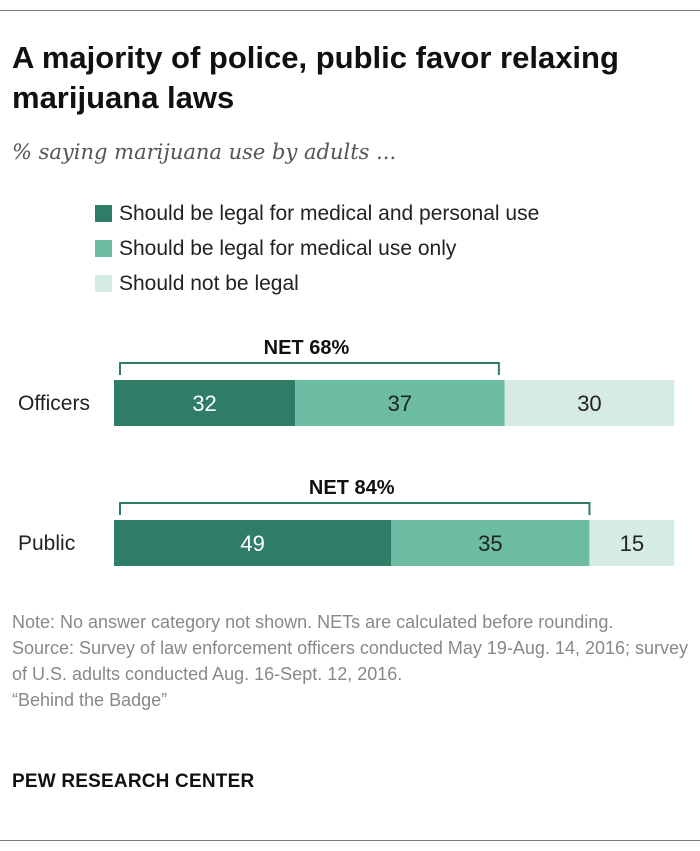 The height and width of the screenshot is (851, 700). I want to click on data-label-not-legal-officers: 30, so click(589, 403).